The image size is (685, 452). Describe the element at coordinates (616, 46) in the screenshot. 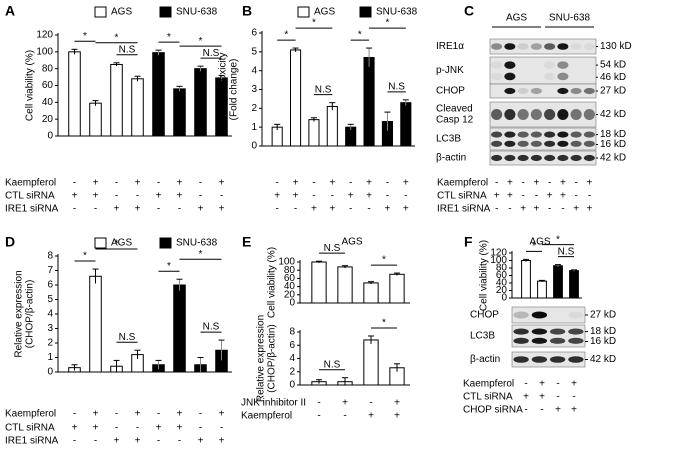

I see `size-label: 130 kD` at that location.